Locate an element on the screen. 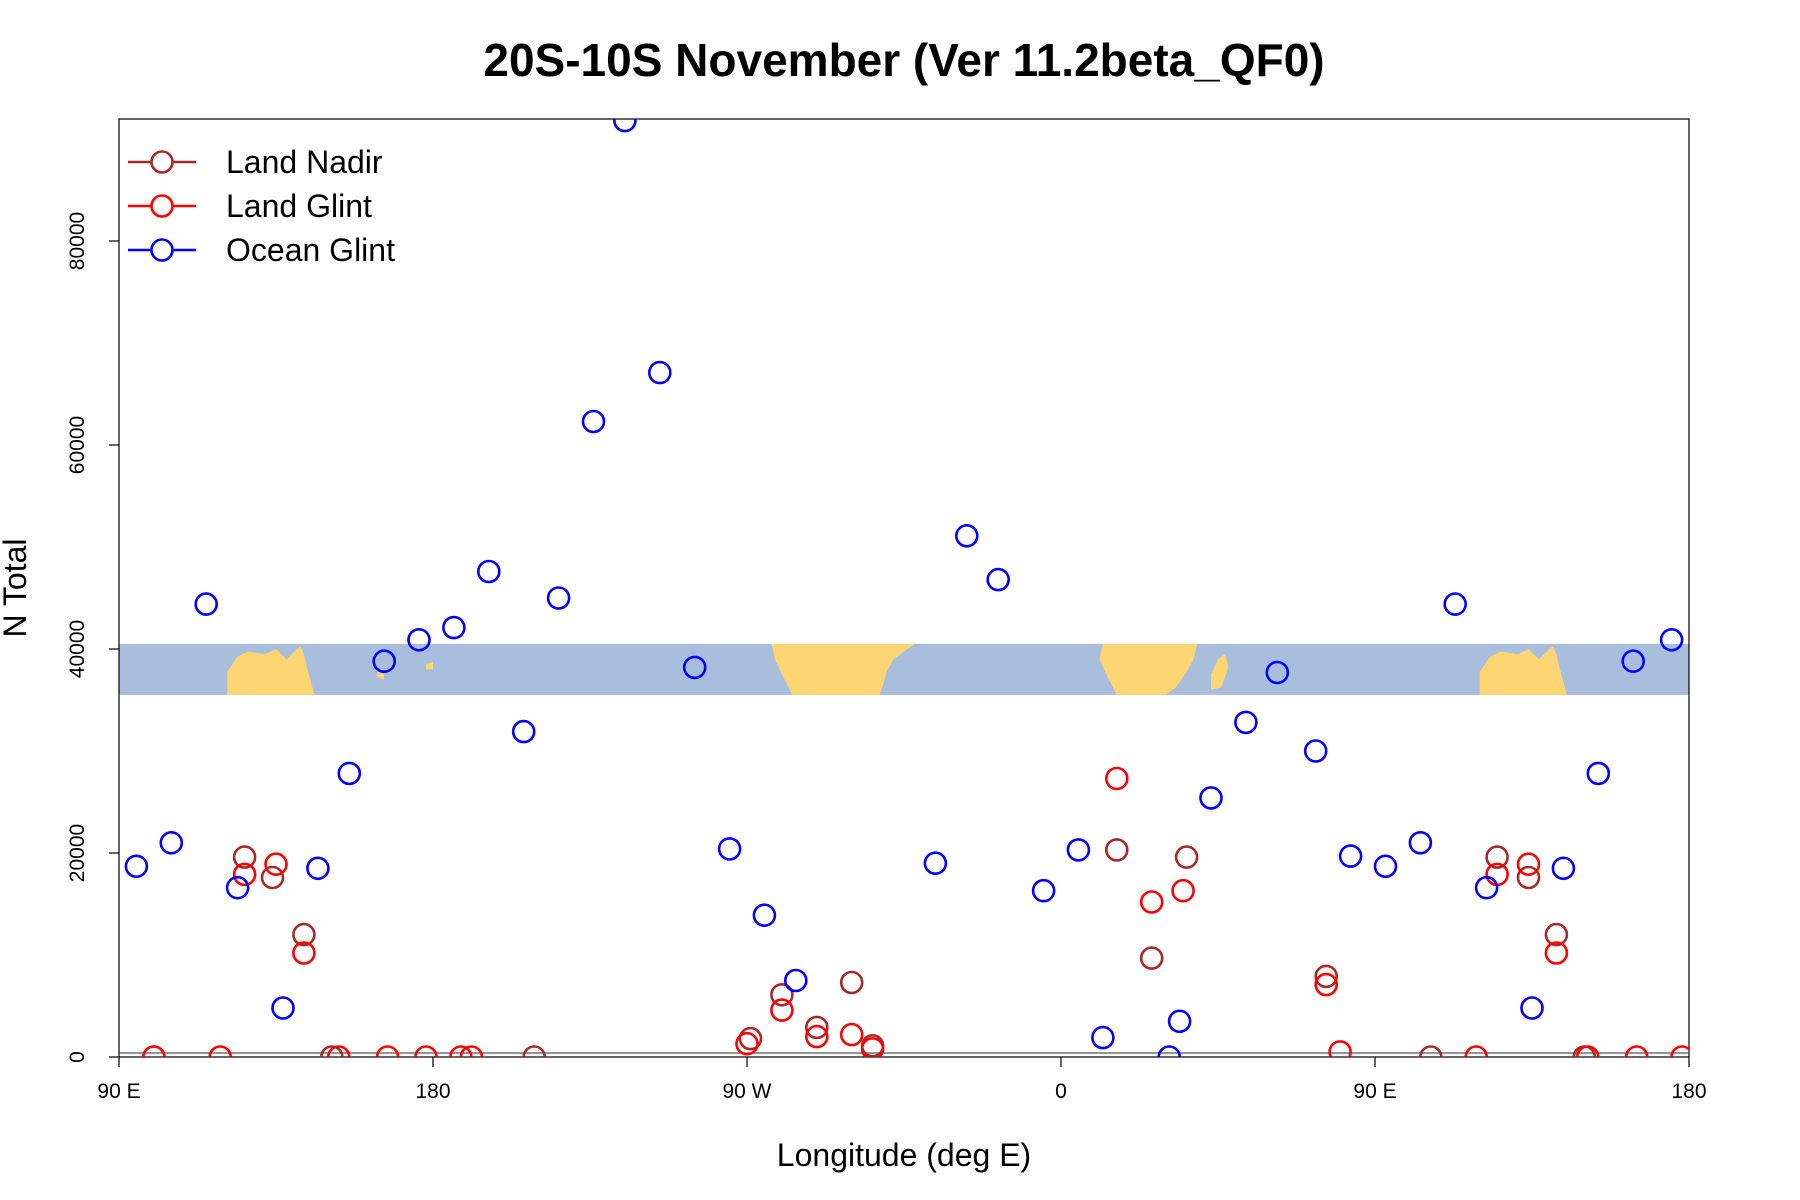 The height and width of the screenshot is (1200, 1800). map-band is located at coordinates (904, 669).